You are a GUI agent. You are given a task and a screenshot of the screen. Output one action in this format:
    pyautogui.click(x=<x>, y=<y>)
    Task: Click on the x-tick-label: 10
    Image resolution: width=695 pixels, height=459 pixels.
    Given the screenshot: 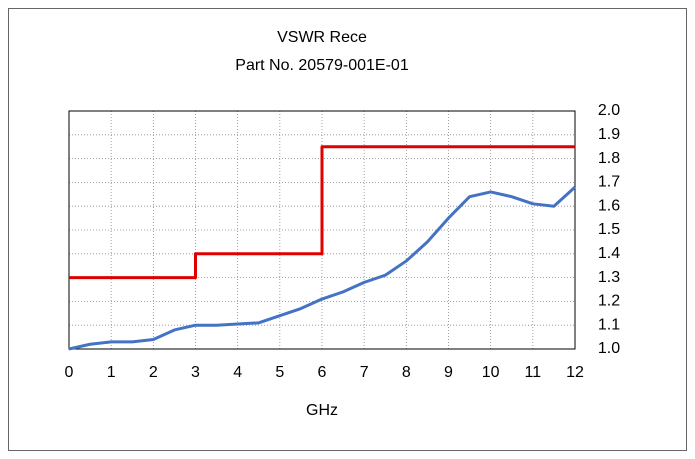 What is the action you would take?
    pyautogui.click(x=491, y=372)
    